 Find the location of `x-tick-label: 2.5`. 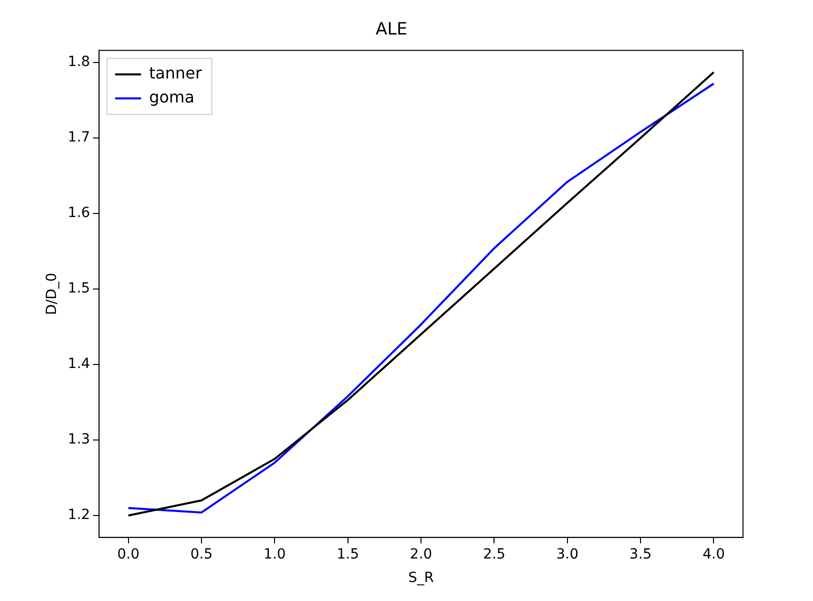

x-tick-label: 2.5 is located at coordinates (494, 554).